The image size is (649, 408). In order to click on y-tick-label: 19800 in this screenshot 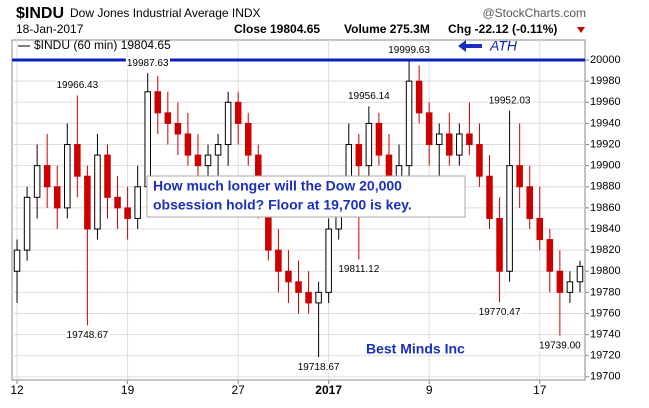, I will do `click(605, 271)`.